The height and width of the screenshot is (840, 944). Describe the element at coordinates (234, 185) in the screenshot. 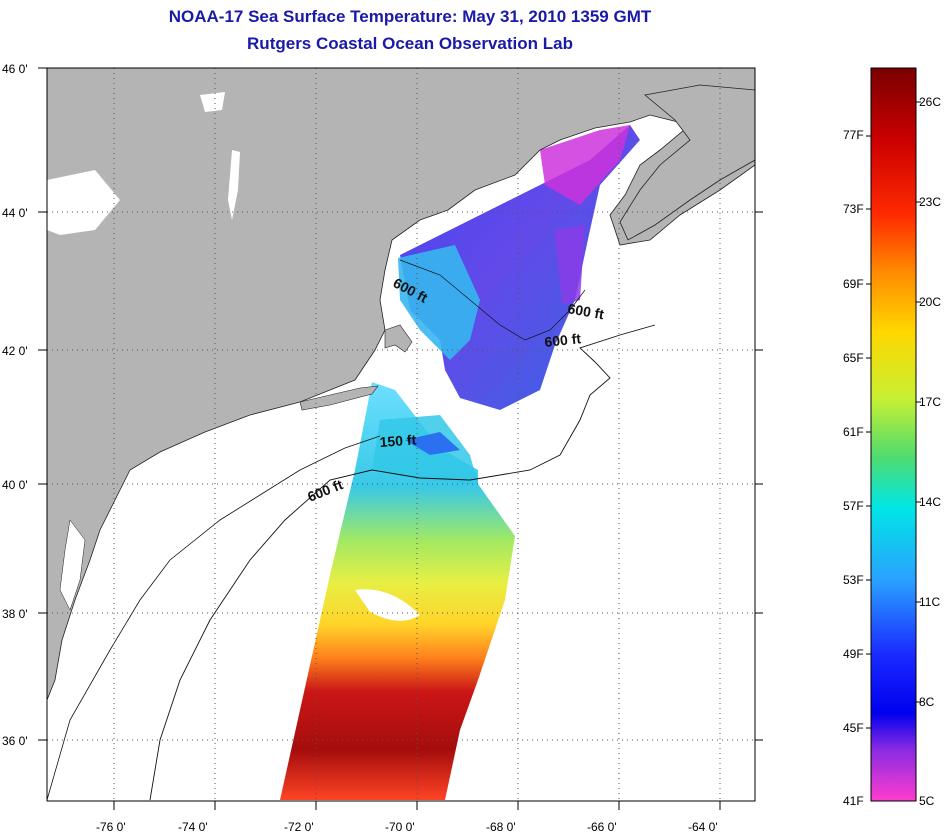

I see `lake-champlain` at that location.